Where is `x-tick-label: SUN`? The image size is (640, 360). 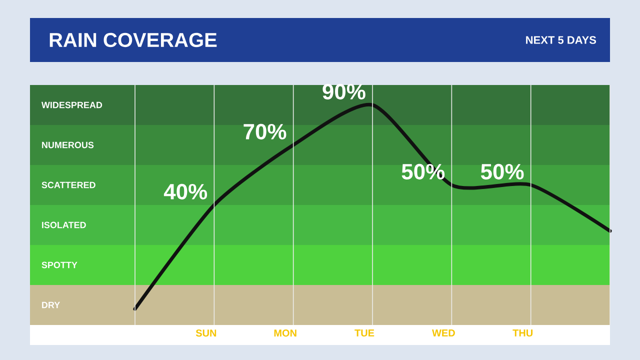 x-tick-label: SUN is located at coordinates (206, 333).